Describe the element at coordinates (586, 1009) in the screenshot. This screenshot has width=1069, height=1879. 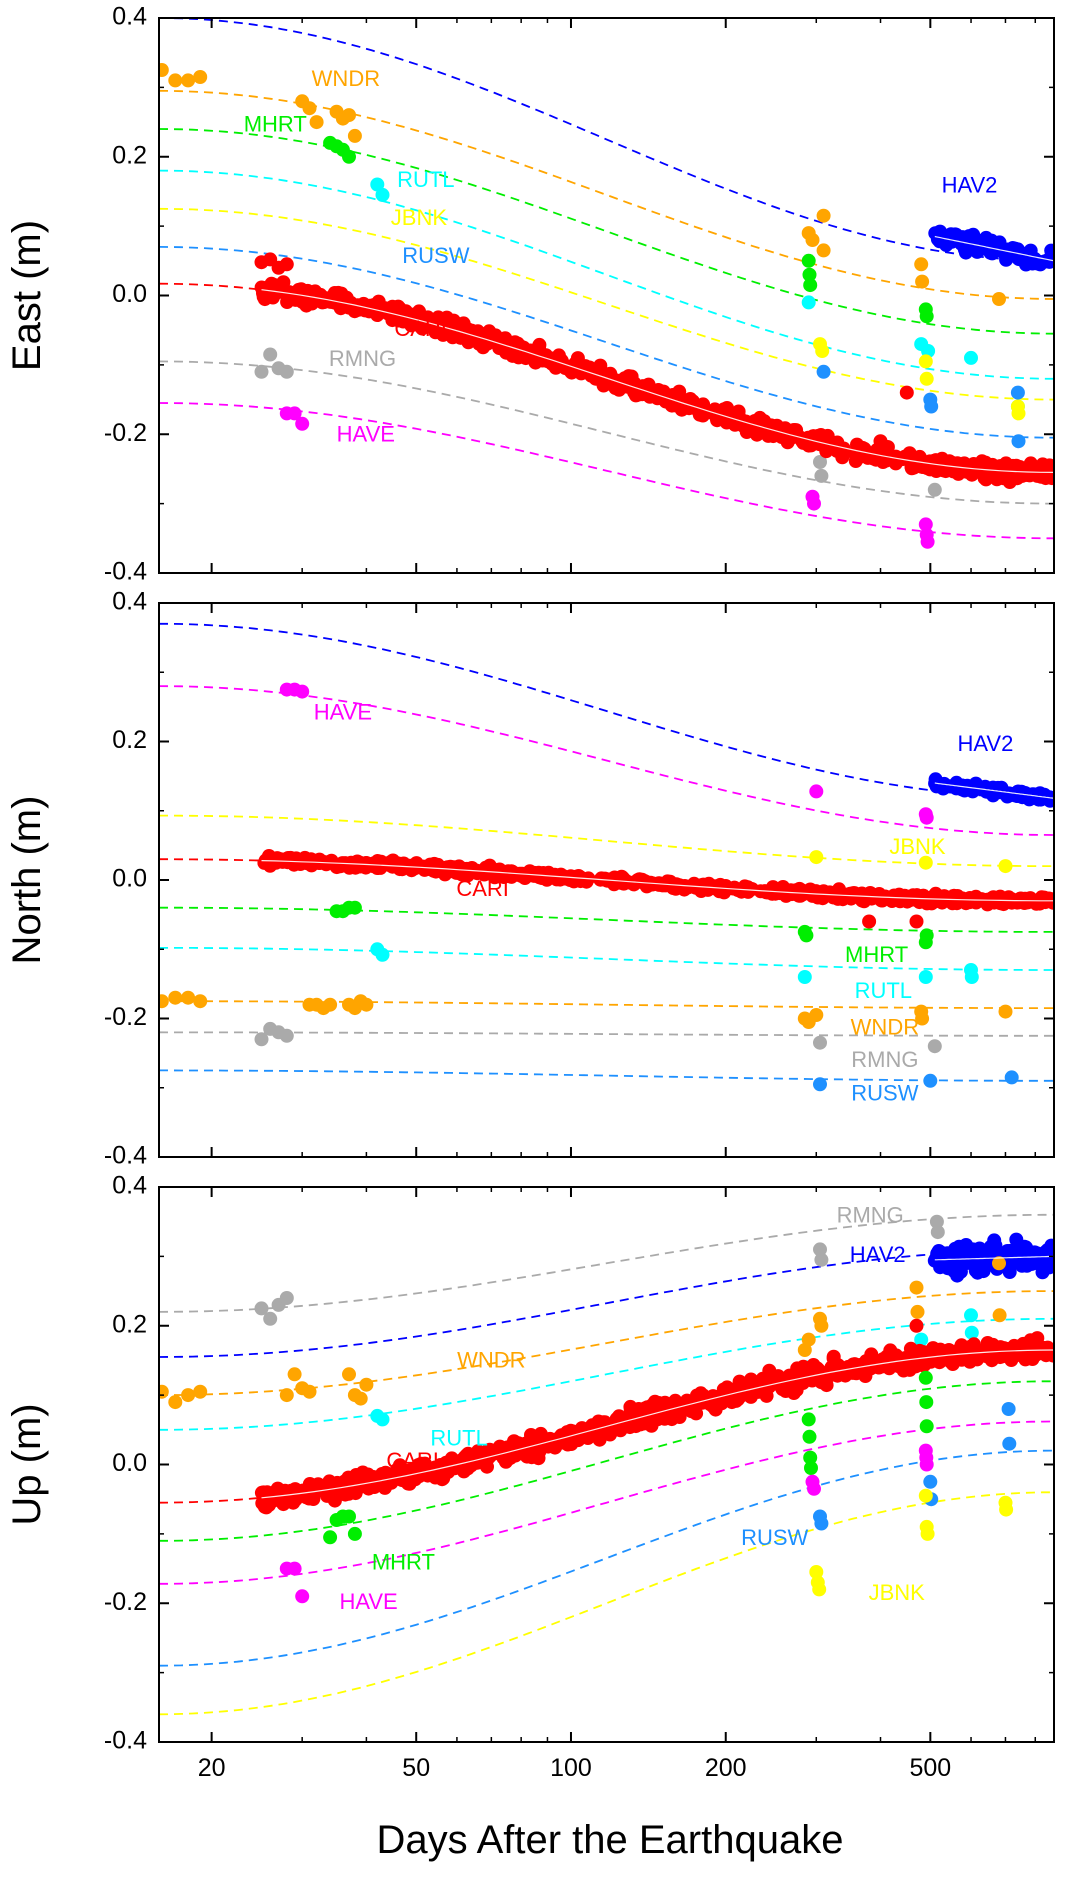
I see `series-wndr` at that location.